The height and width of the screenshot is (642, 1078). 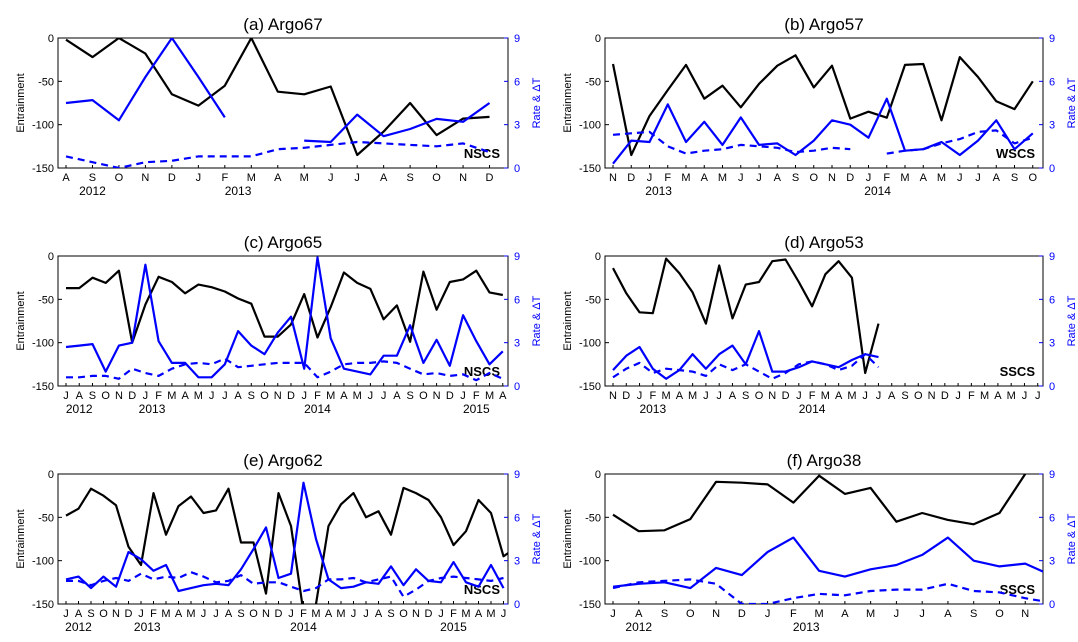 I want to click on region-label: WSCS, so click(x=1015, y=153).